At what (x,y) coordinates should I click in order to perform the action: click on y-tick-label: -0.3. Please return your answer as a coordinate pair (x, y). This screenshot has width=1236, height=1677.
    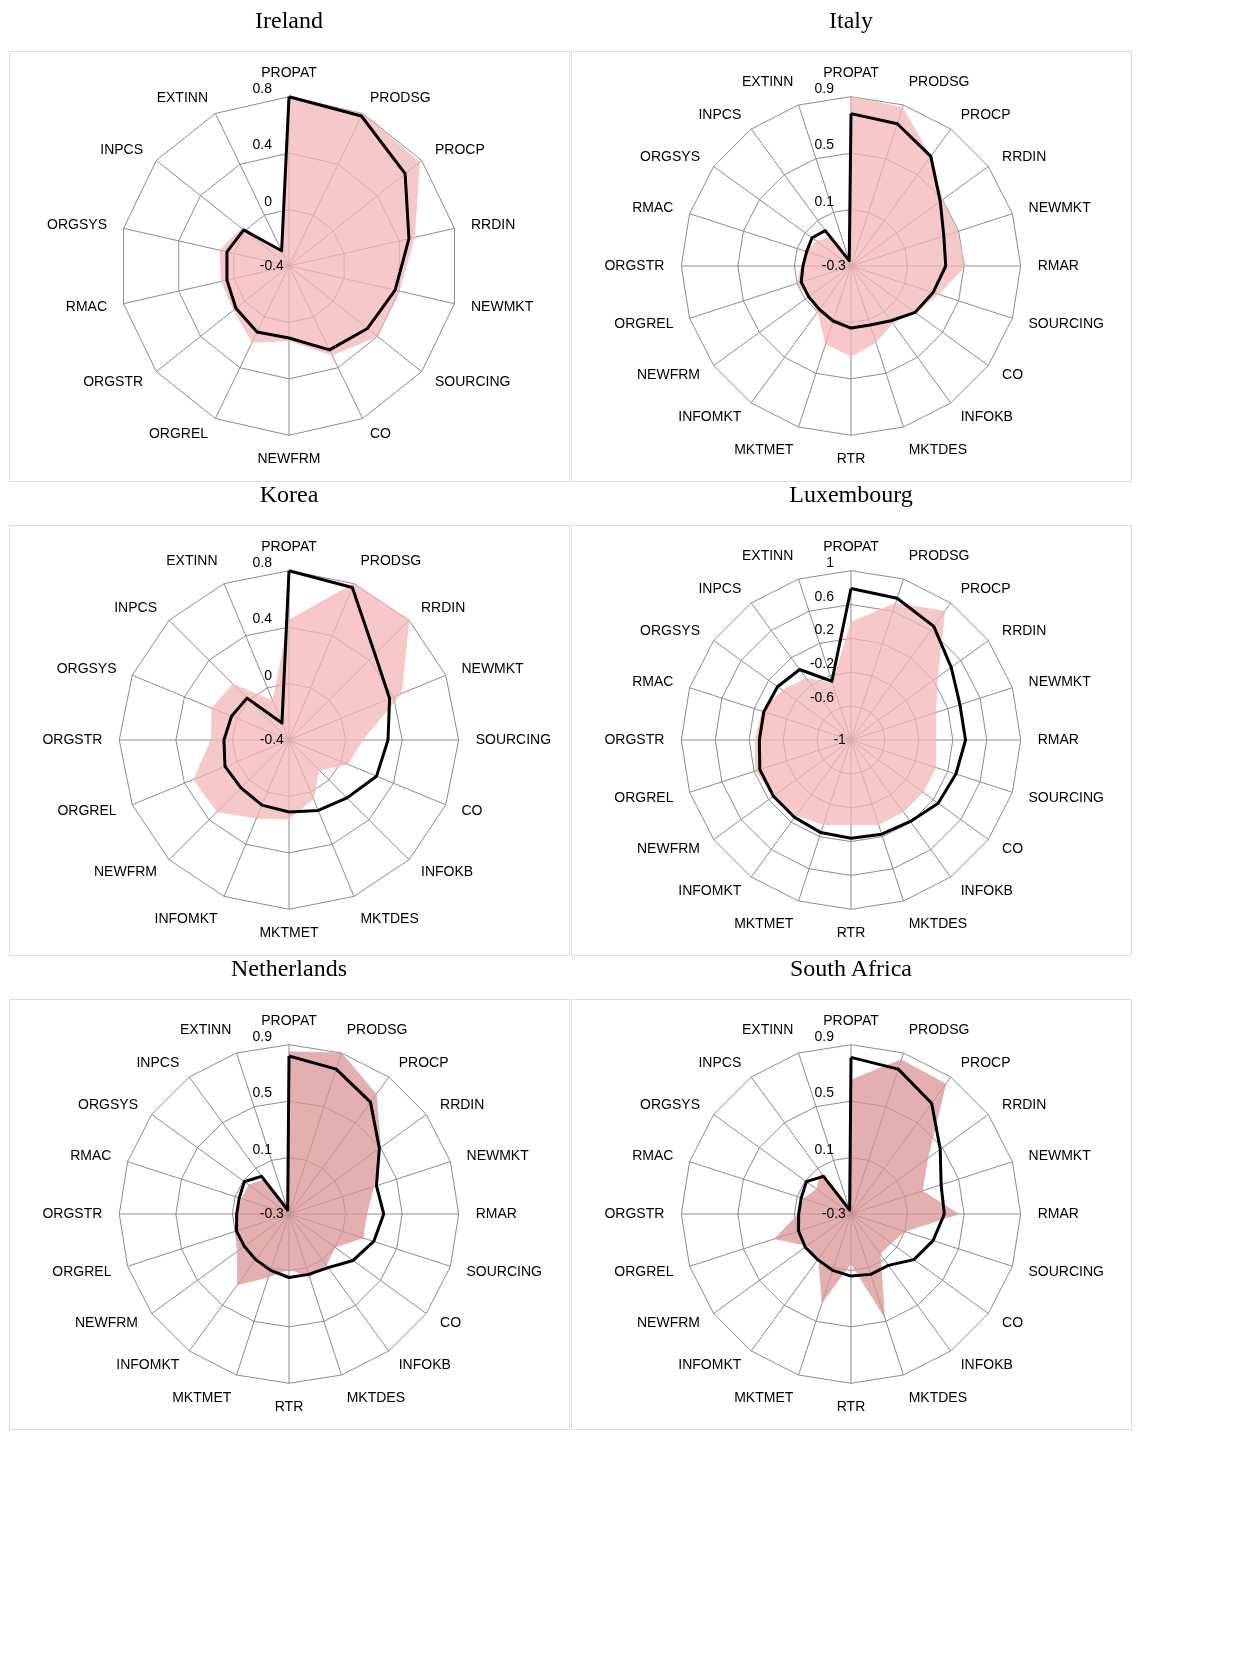
    Looking at the image, I should click on (834, 1213).